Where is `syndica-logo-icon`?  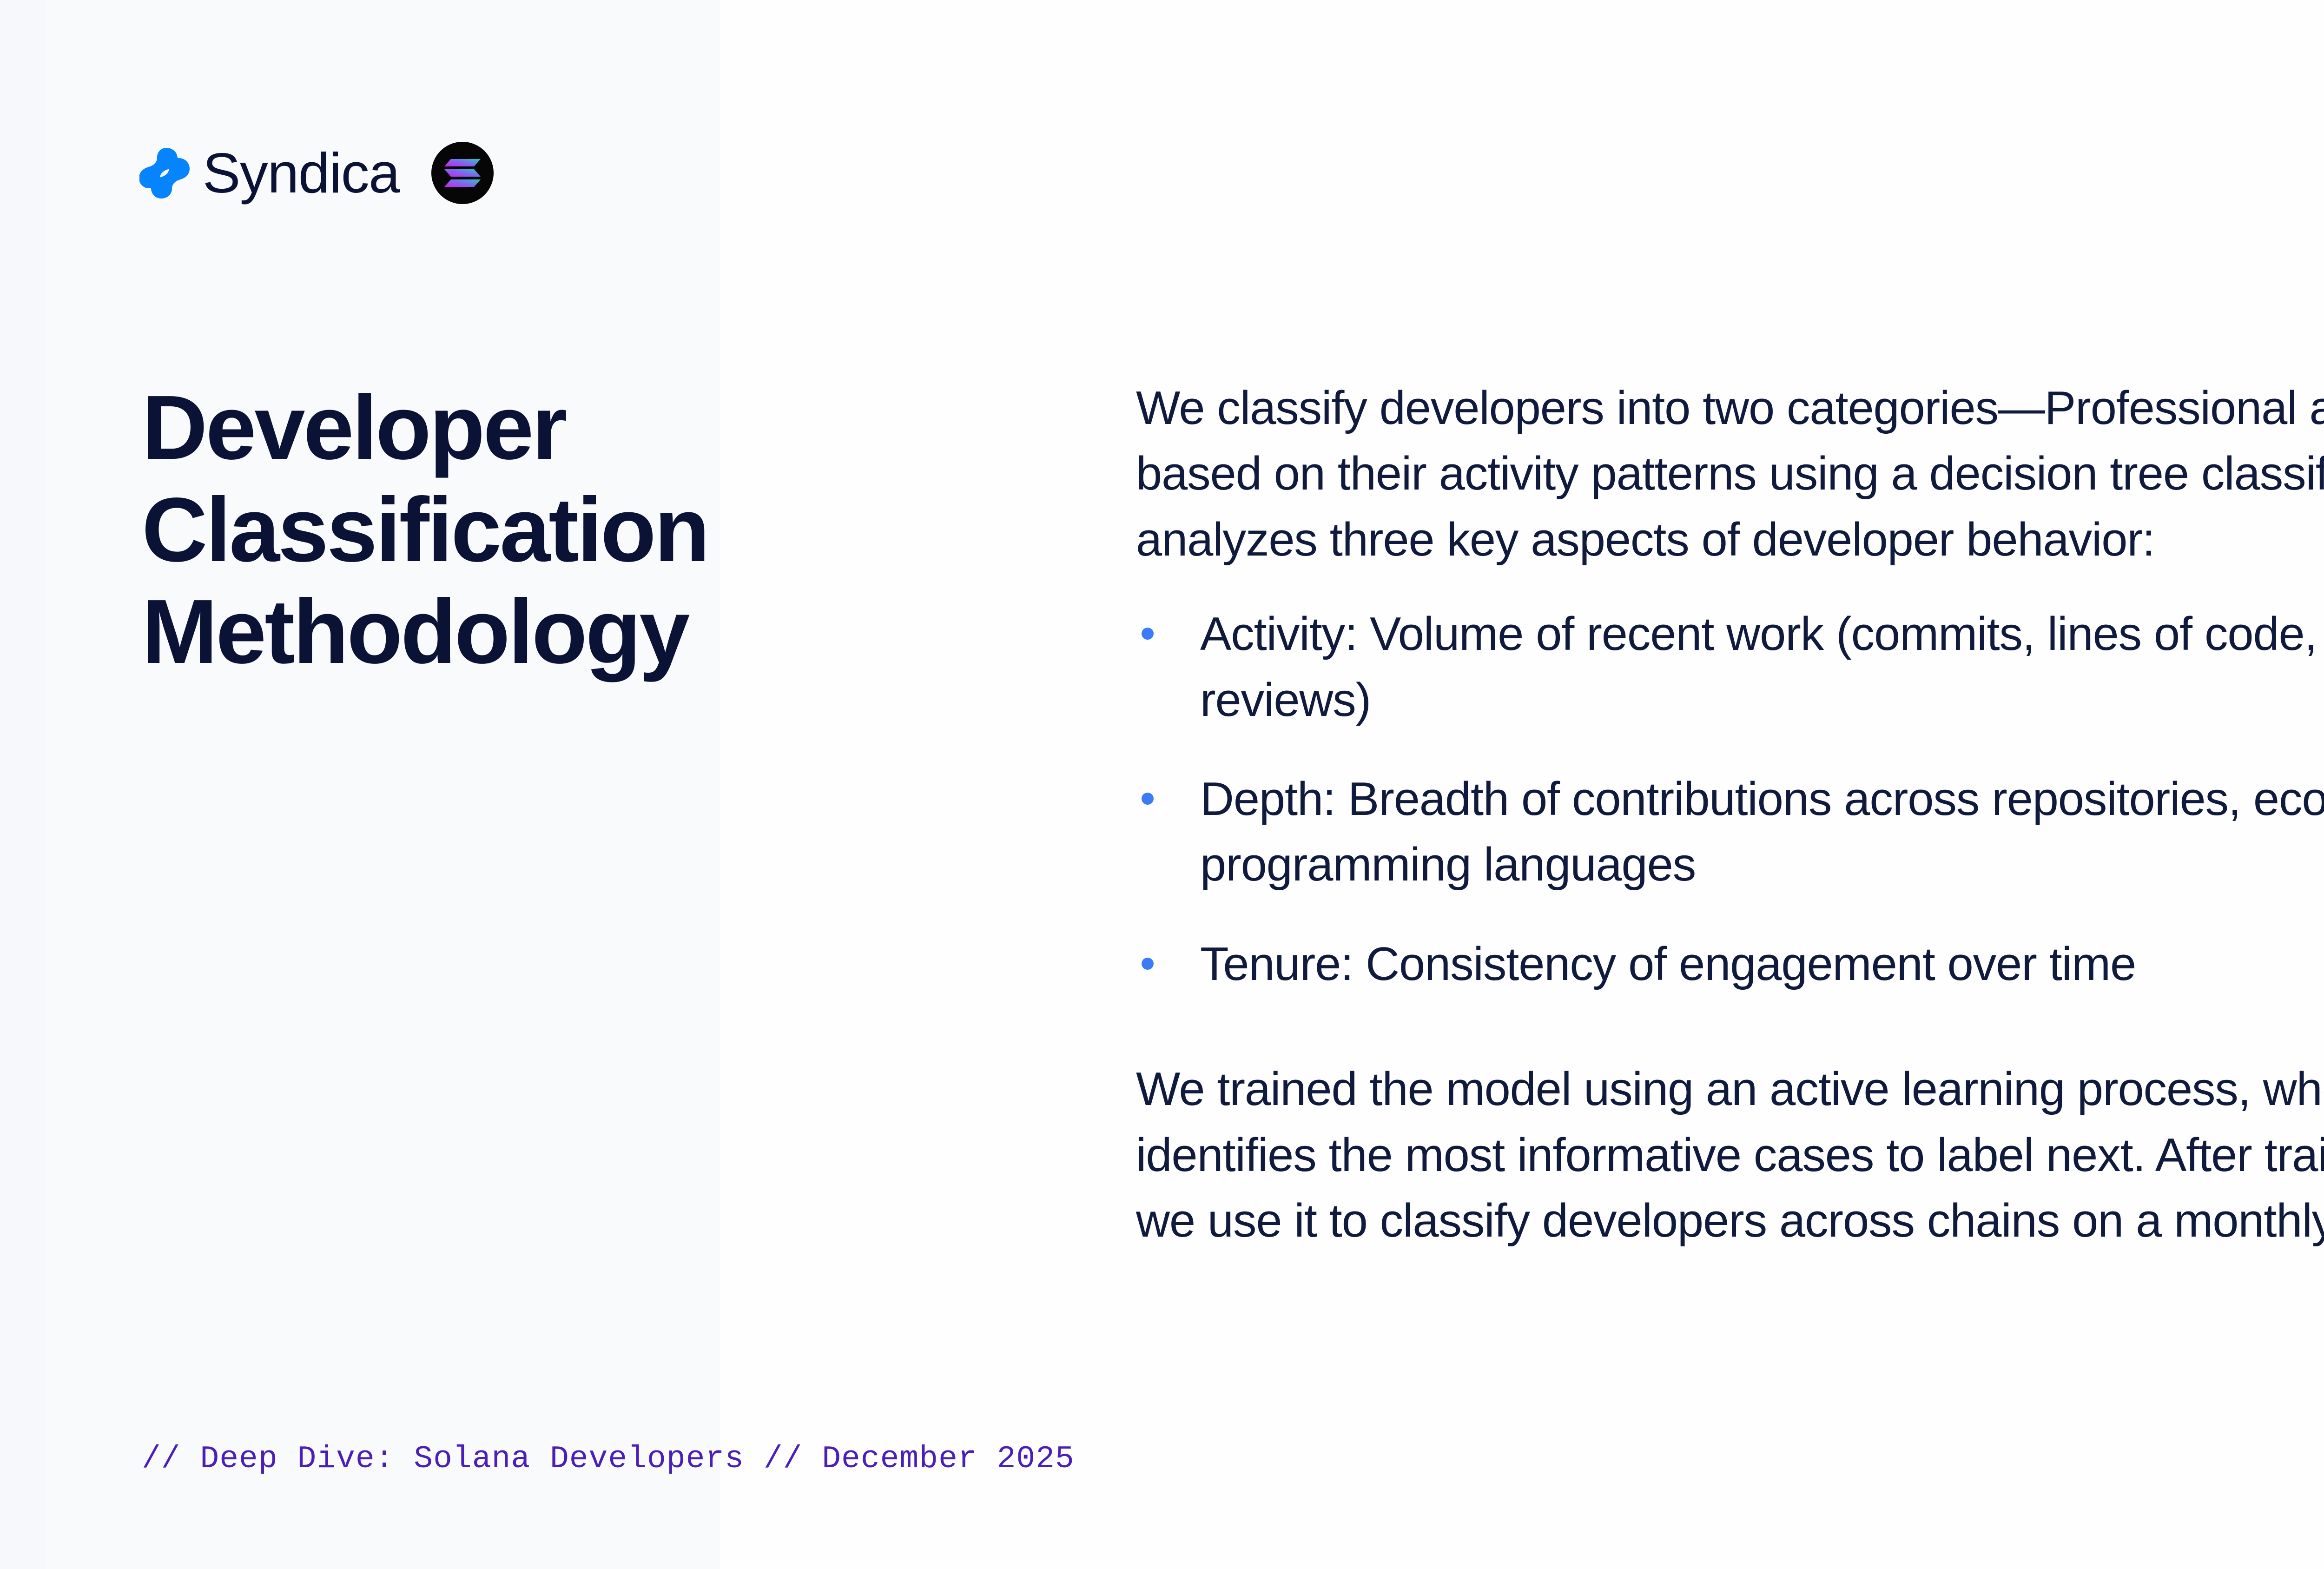 syndica-logo-icon is located at coordinates (164, 173).